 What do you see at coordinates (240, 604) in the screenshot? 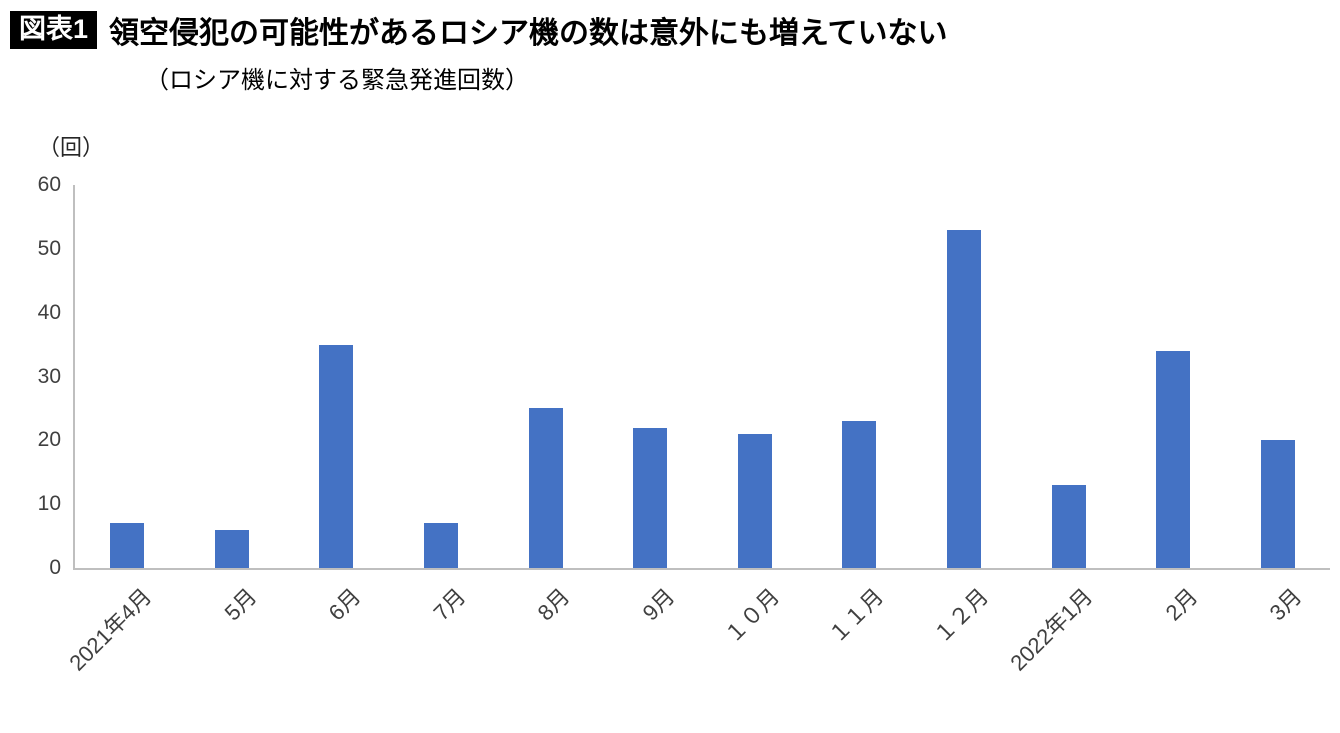
I see `x-axis-category-label: 5月` at bounding box center [240, 604].